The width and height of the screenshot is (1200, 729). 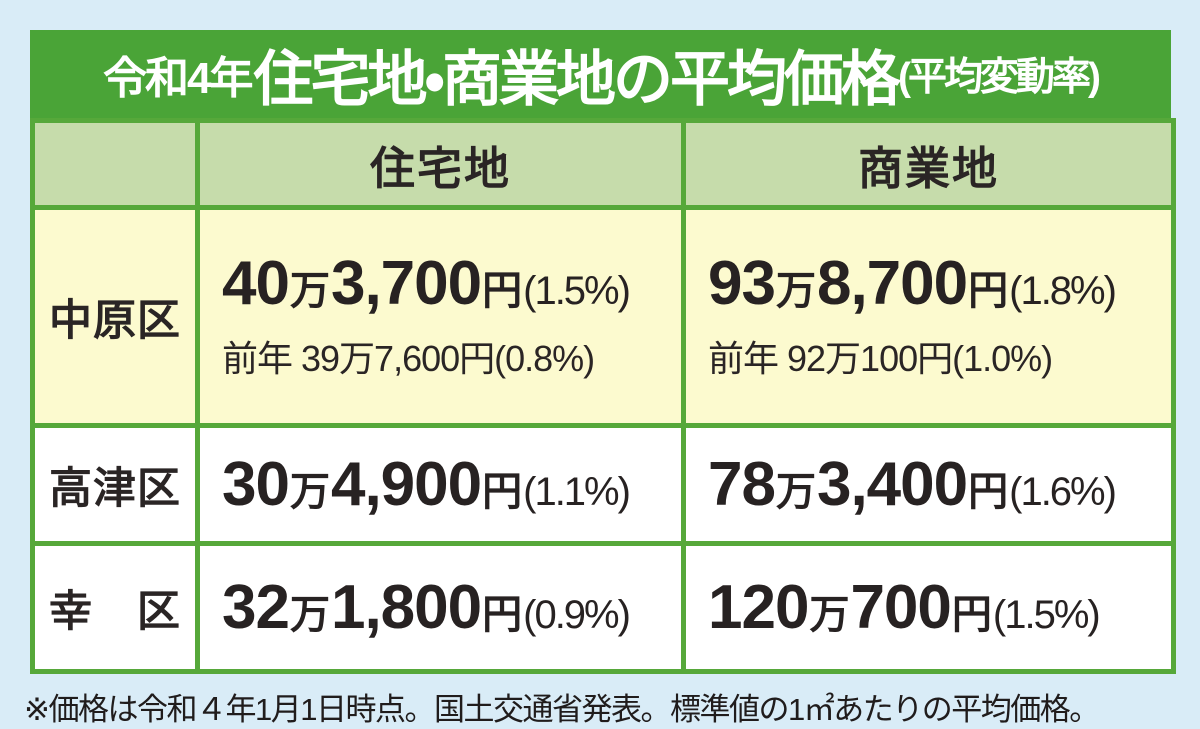 I want to click on residential-price-cell: 30万4,900円(1.1%), so click(x=440, y=484).